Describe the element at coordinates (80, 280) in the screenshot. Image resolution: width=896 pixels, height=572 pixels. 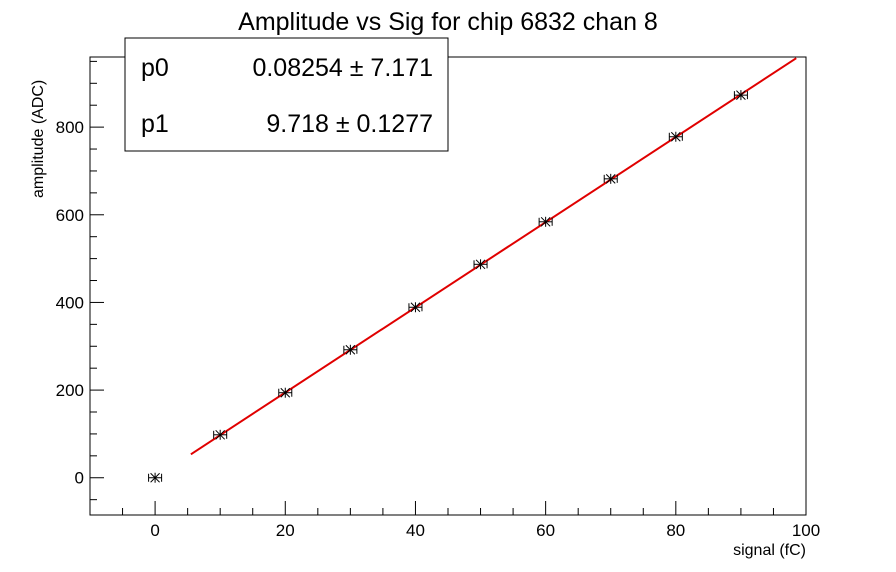
I see `y-axis: 0 200 400 600 800` at that location.